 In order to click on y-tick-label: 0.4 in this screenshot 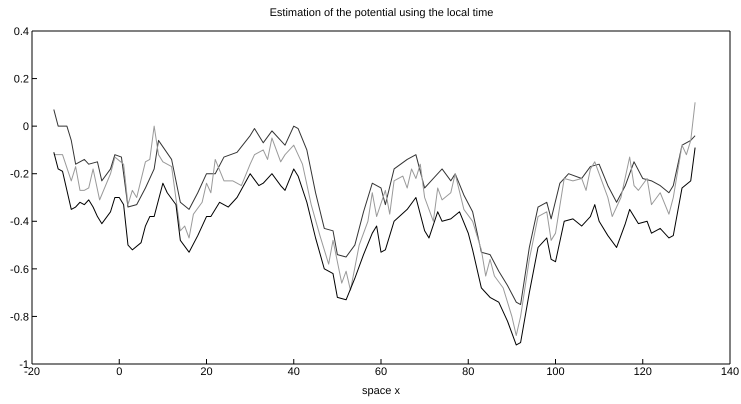, I will do `click(21, 32)`.